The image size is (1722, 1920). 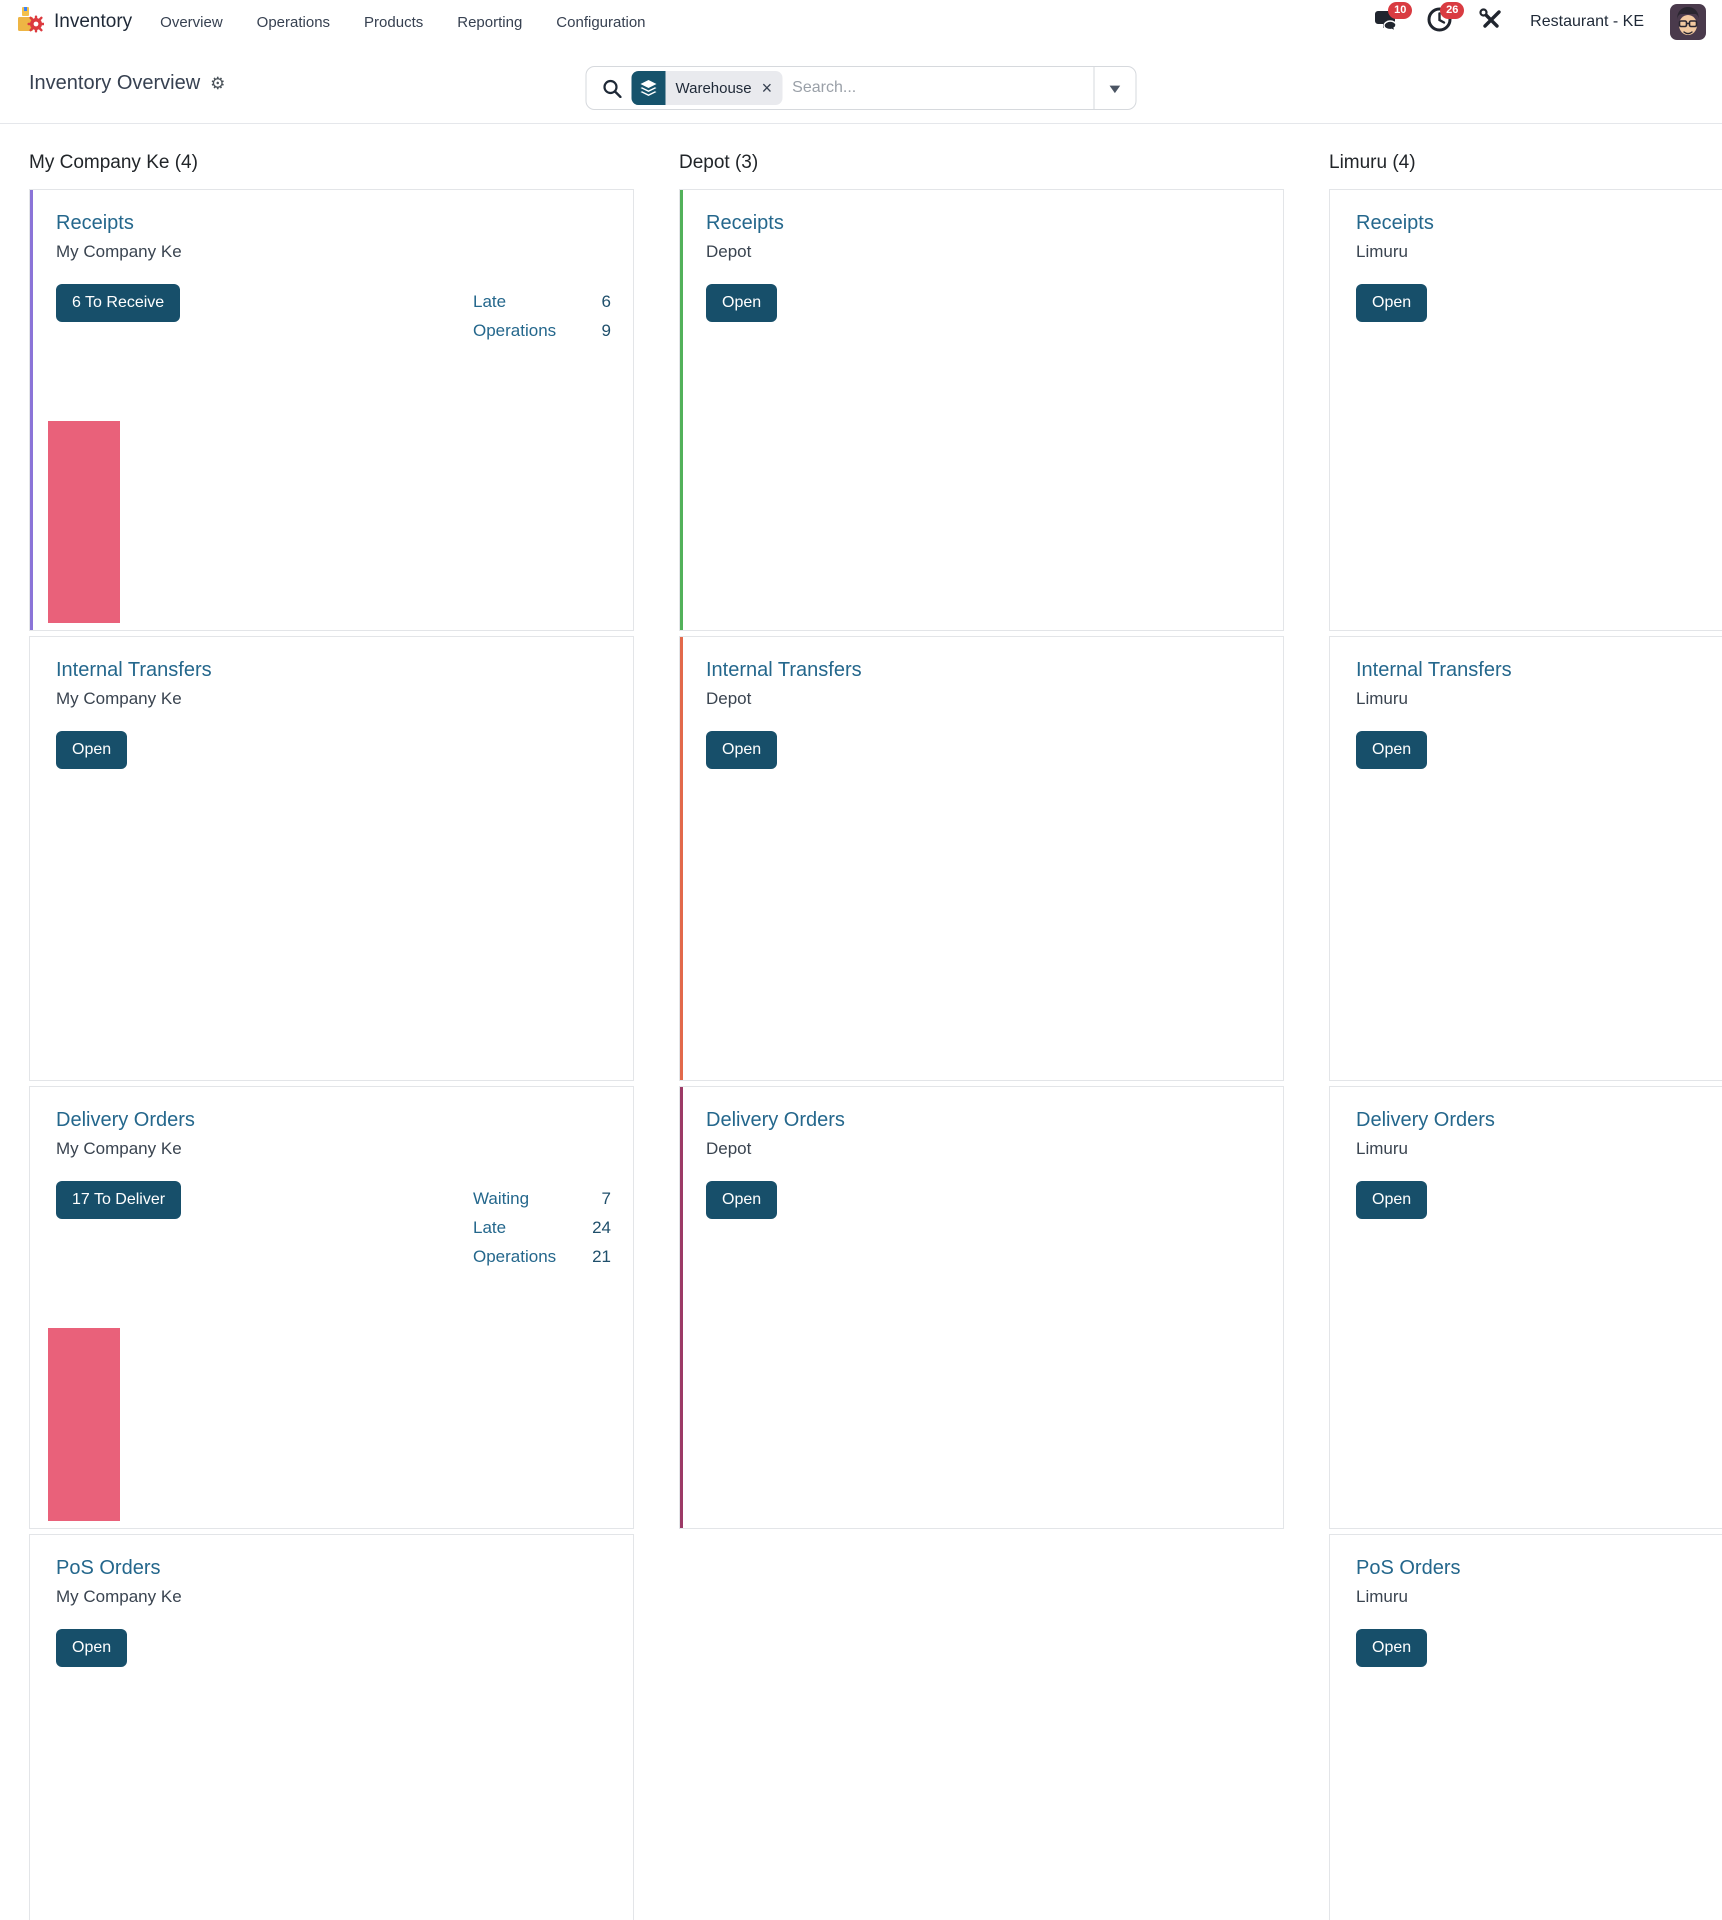 What do you see at coordinates (1688, 22) in the screenshot?
I see `user-avatar` at bounding box center [1688, 22].